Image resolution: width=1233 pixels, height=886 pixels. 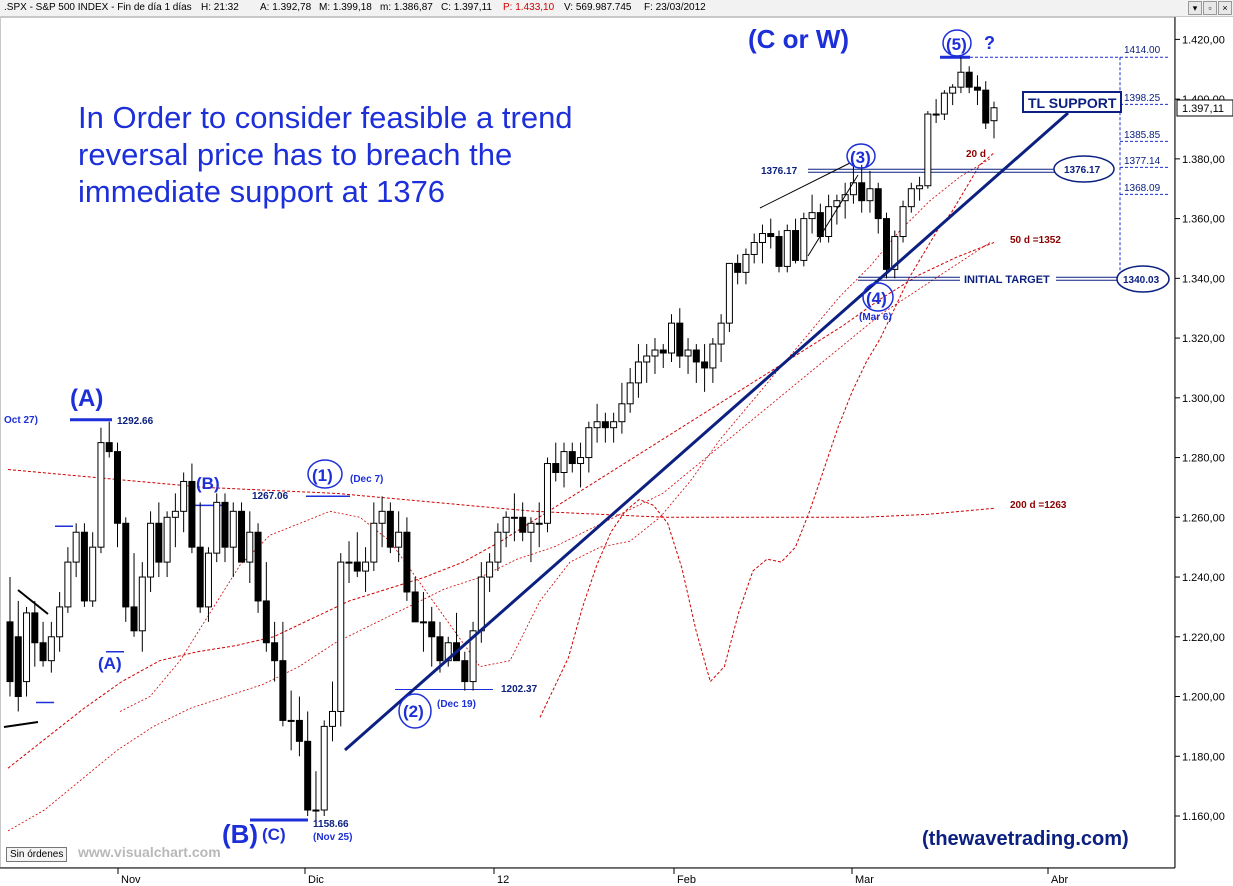 I want to click on y-tick-label: 1.240,00, so click(x=1203, y=578).